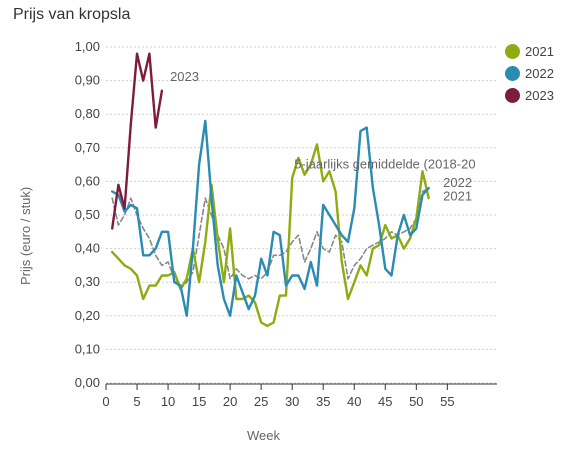  What do you see at coordinates (87, 382) in the screenshot?
I see `y-tick-label: 0,00` at bounding box center [87, 382].